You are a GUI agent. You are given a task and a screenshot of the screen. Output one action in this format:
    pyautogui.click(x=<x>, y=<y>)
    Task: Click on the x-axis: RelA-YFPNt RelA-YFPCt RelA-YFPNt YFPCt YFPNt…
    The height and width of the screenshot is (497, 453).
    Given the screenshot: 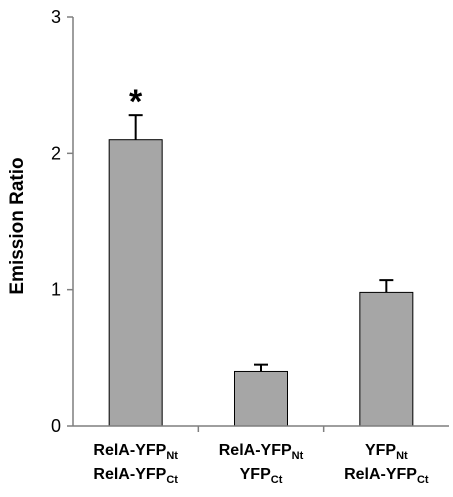 What is the action you would take?
    pyautogui.click(x=261, y=456)
    